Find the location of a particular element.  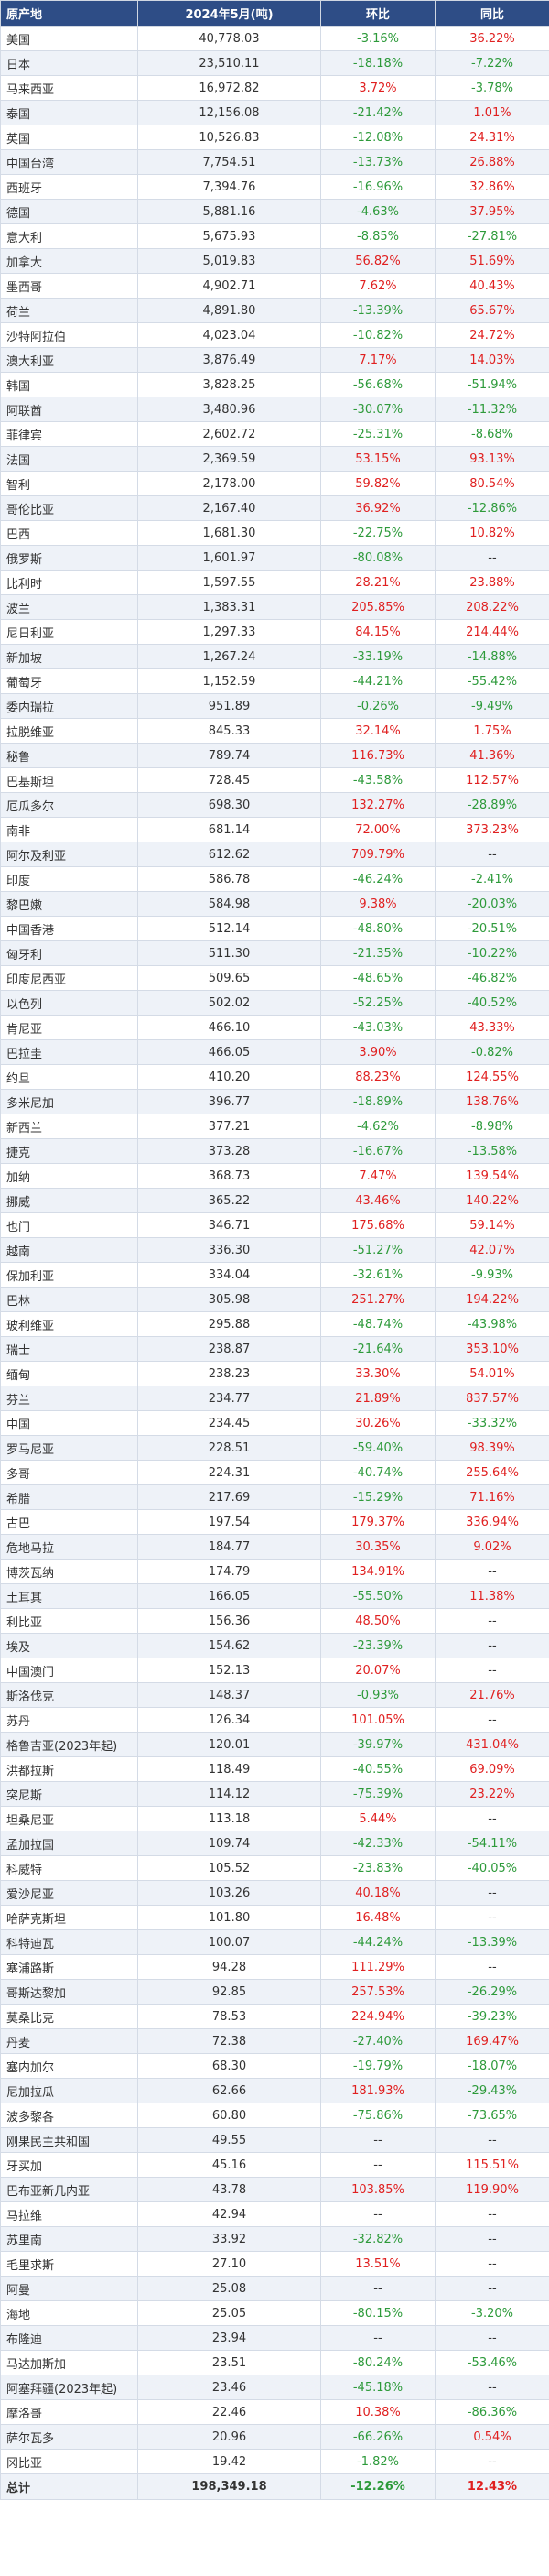

cell-mom: 5.44% is located at coordinates (378, 1818).